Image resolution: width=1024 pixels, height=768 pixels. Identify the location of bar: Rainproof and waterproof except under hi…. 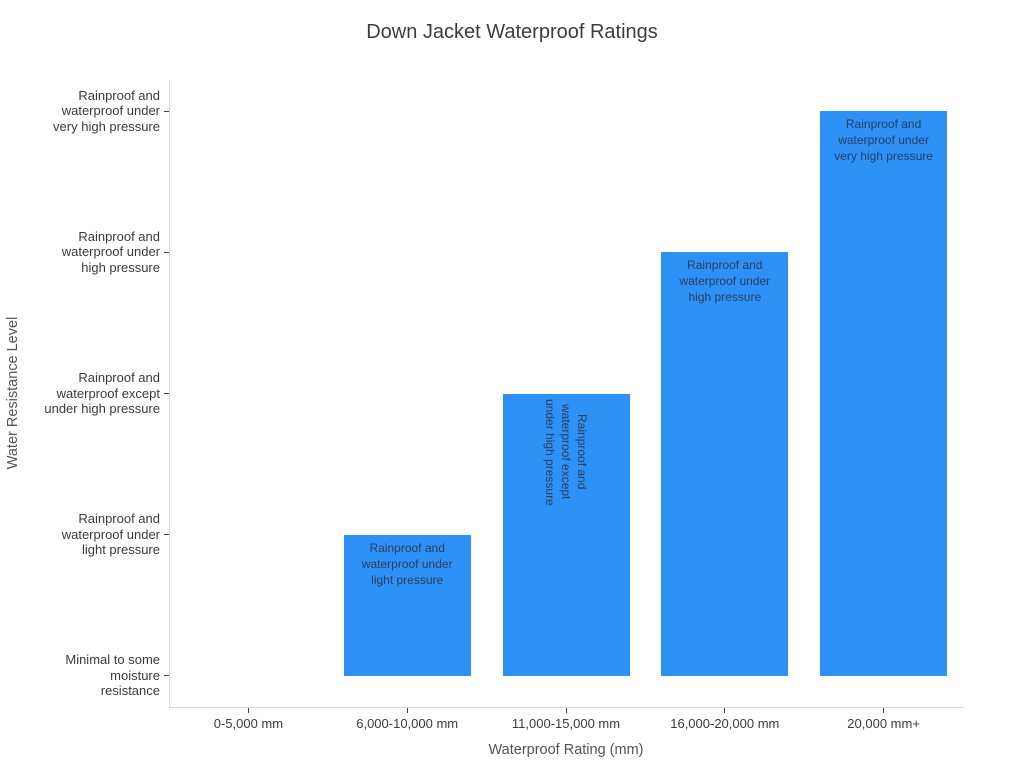
(566, 534).